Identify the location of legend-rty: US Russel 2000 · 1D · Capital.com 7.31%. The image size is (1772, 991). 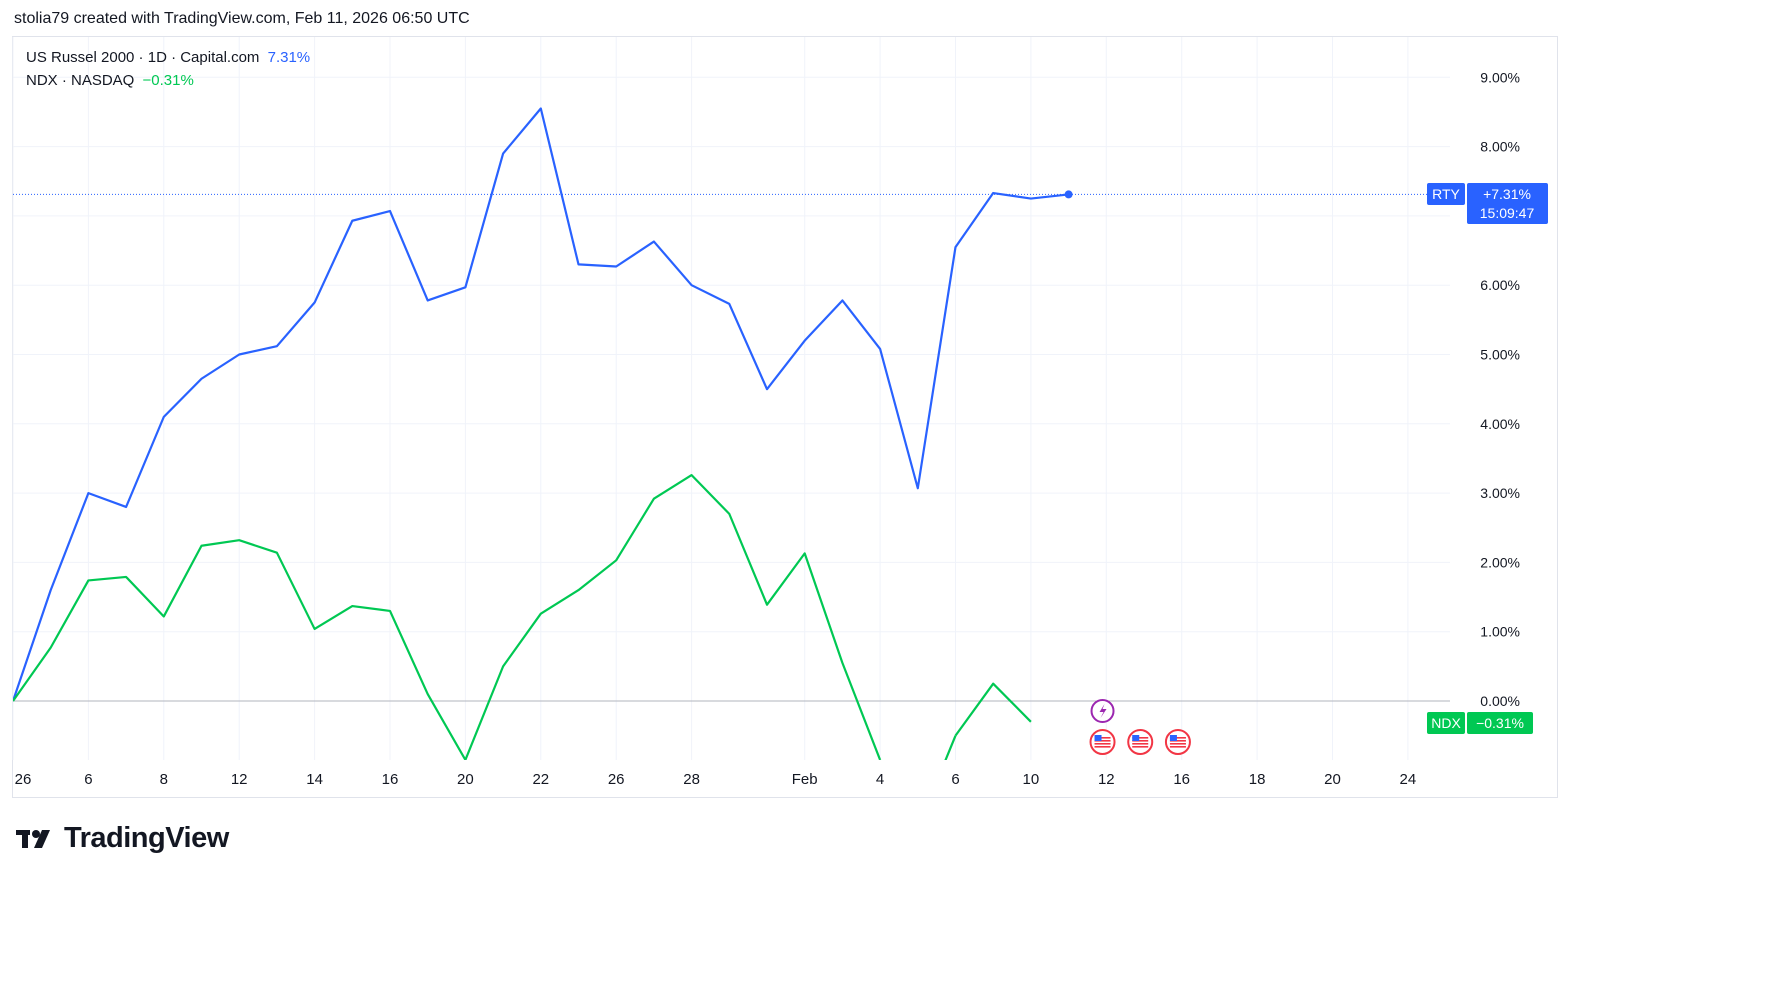
(168, 57).